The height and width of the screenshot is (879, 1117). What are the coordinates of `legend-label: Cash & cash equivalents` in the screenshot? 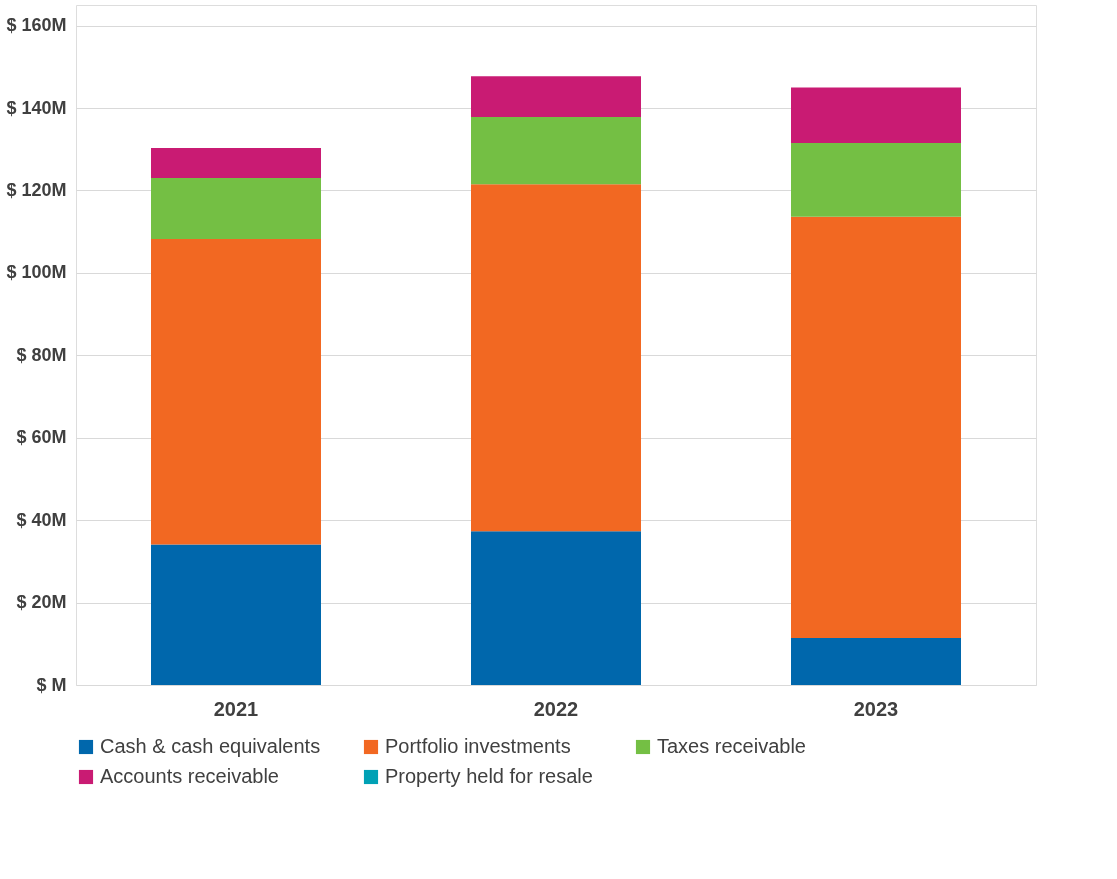 It's located at (210, 746).